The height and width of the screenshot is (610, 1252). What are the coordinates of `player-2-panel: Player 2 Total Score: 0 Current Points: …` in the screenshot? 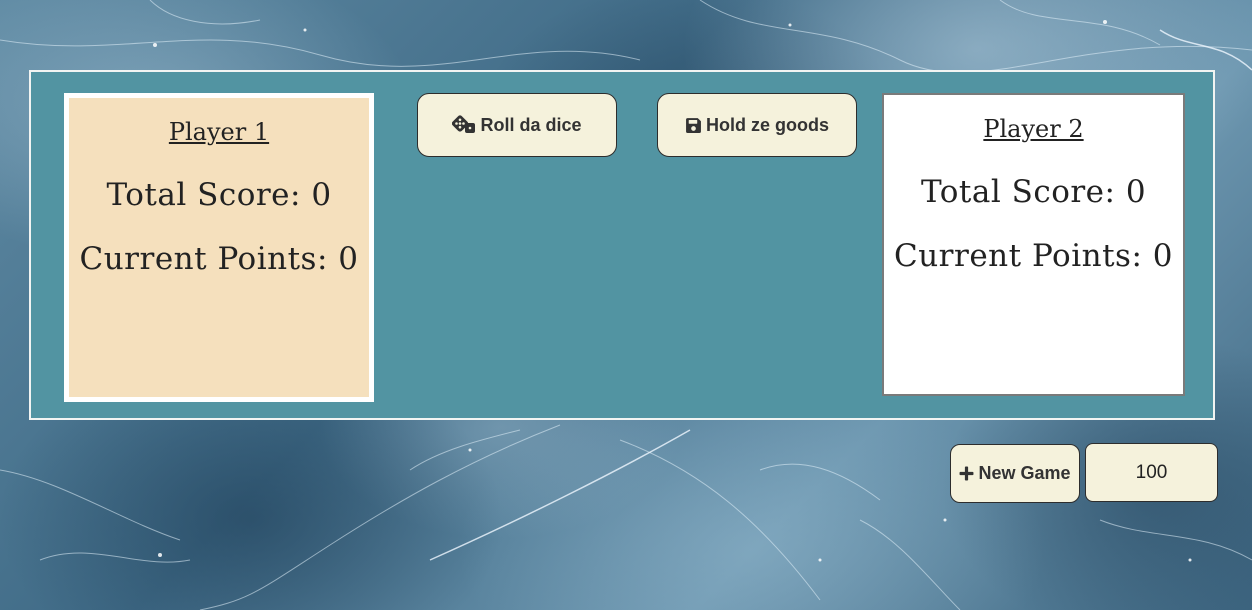 It's located at (1033, 244).